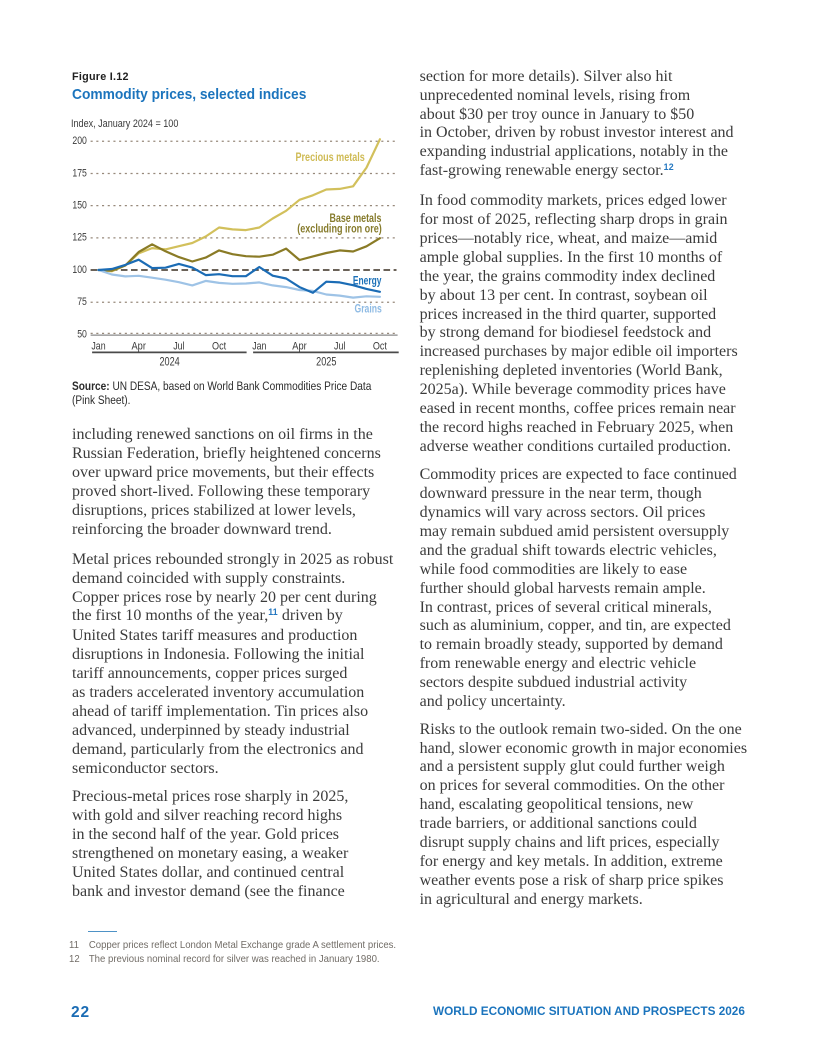  What do you see at coordinates (339, 228) in the screenshot?
I see `svg-text: (excluding iron ore)` at bounding box center [339, 228].